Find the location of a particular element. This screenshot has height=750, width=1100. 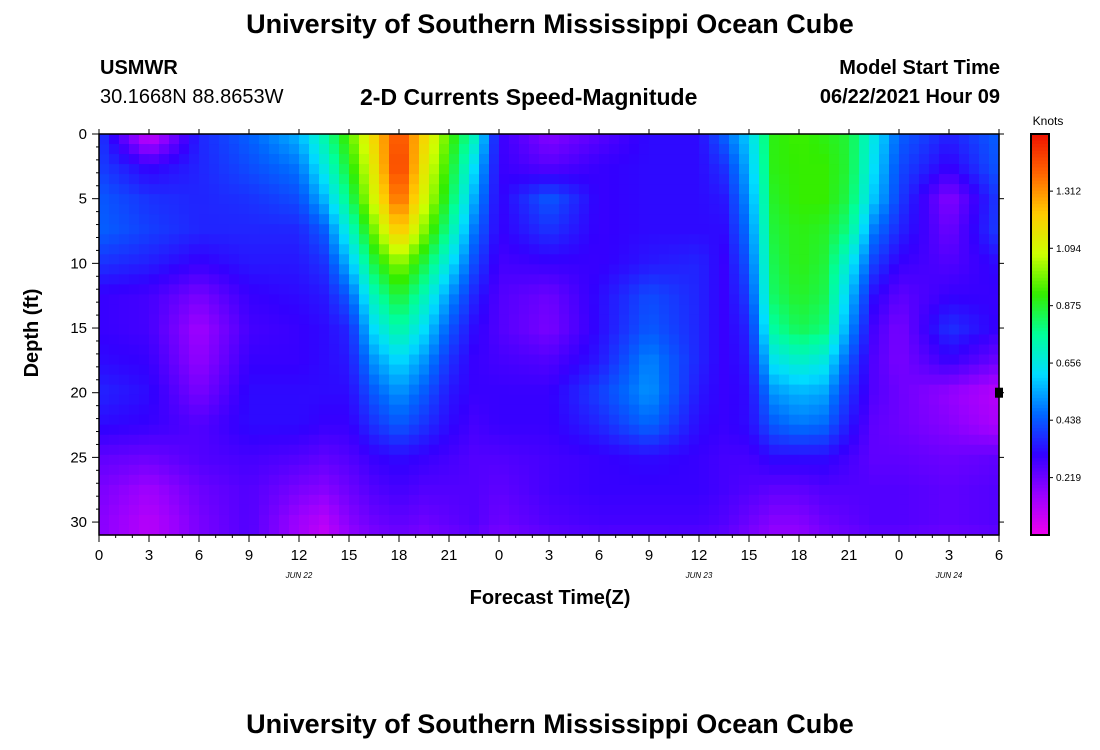

x-tick-label: 3 is located at coordinates (149, 555).